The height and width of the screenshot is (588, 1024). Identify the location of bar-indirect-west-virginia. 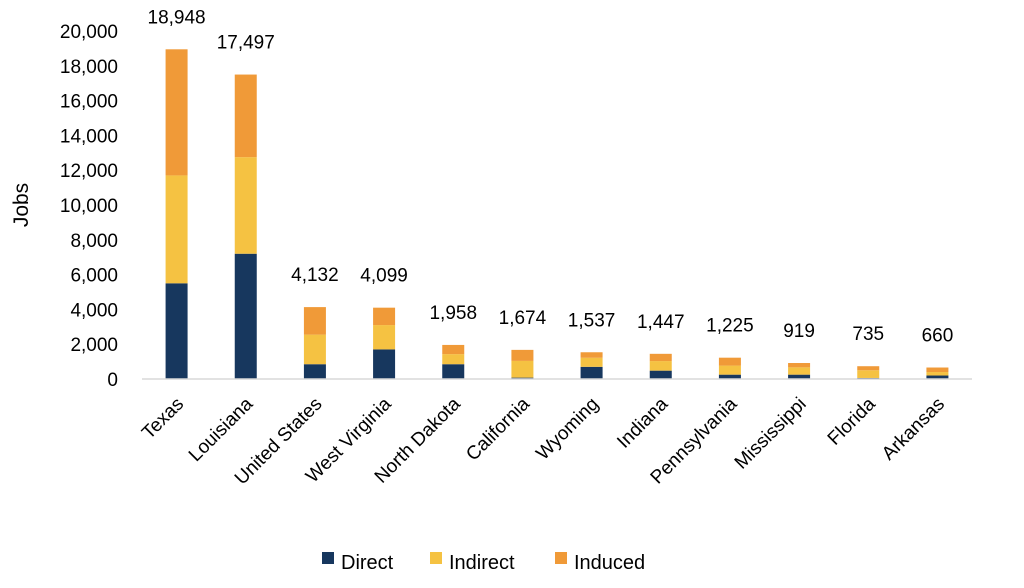
(384, 337).